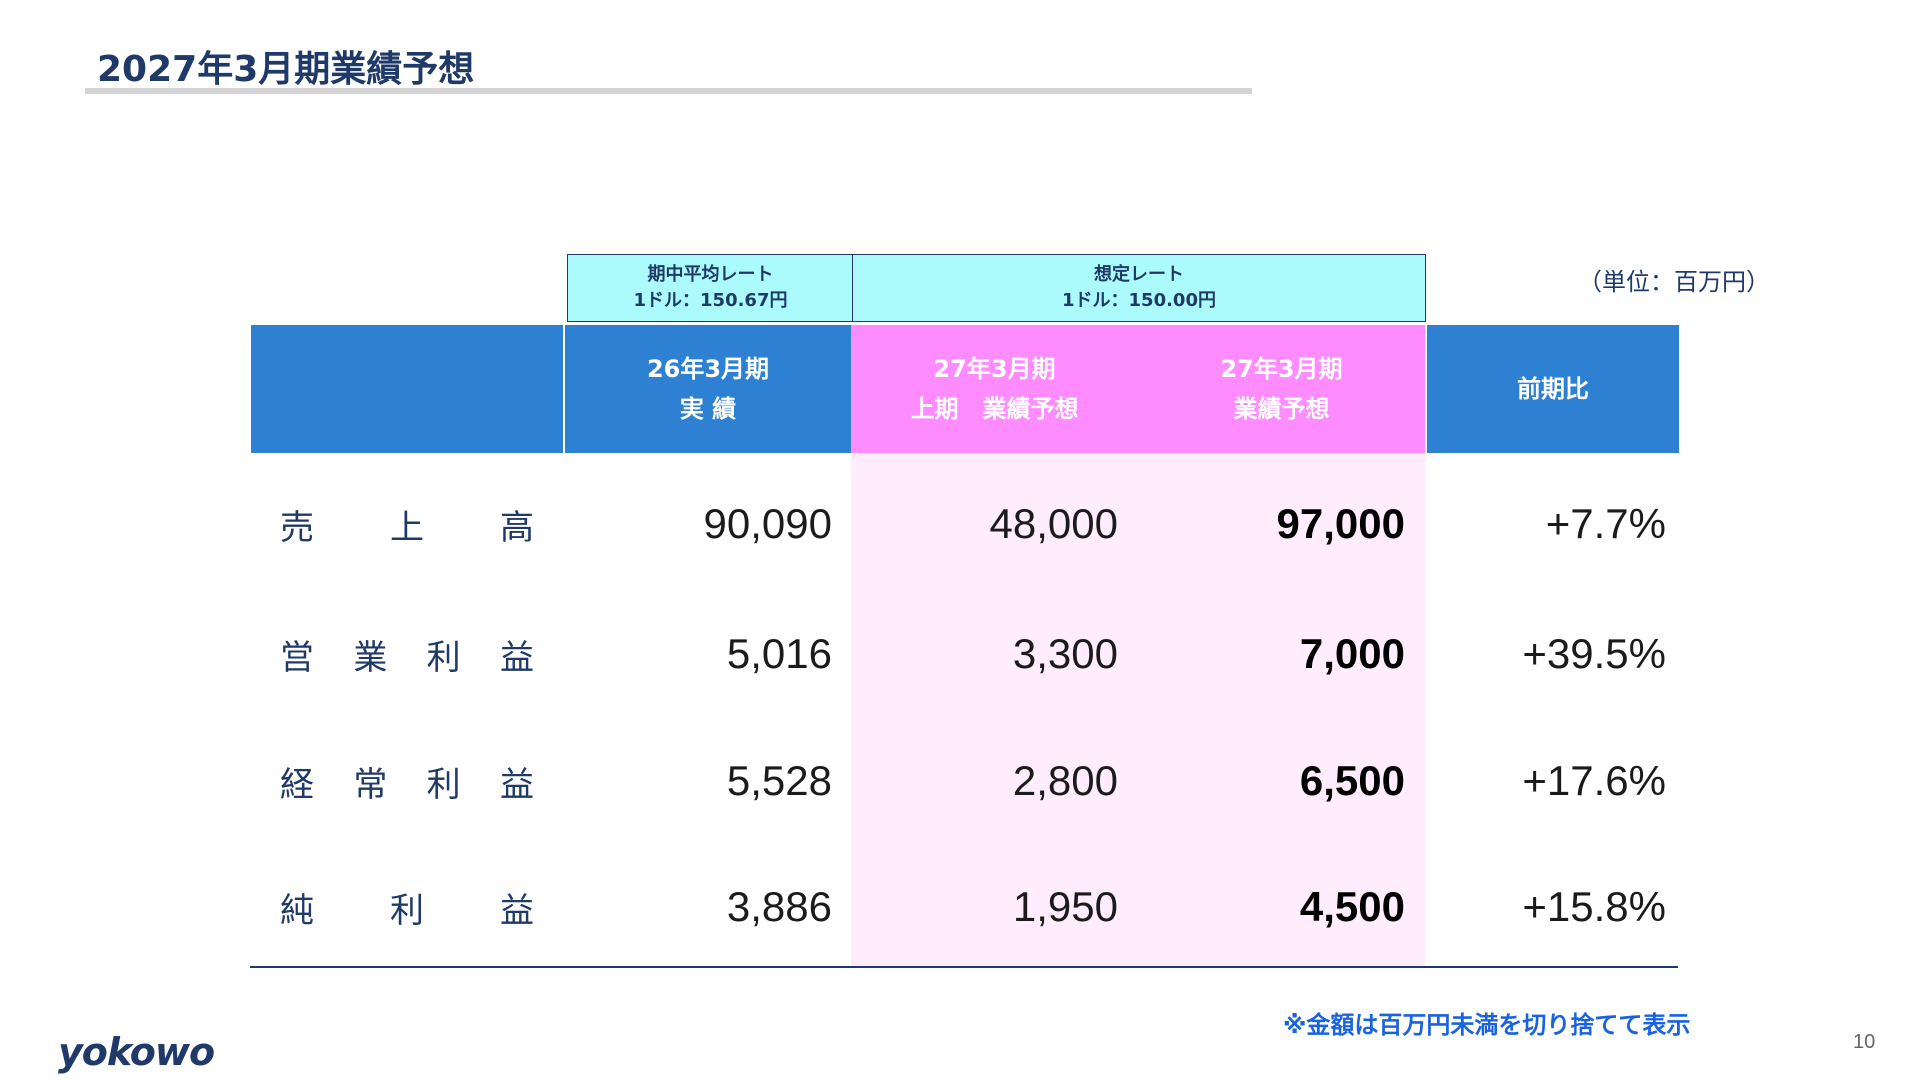 The image size is (1920, 1080). Describe the element at coordinates (1594, 780) in the screenshot. I see `cell-yoy-ordinary-profit: +17.6%` at that location.